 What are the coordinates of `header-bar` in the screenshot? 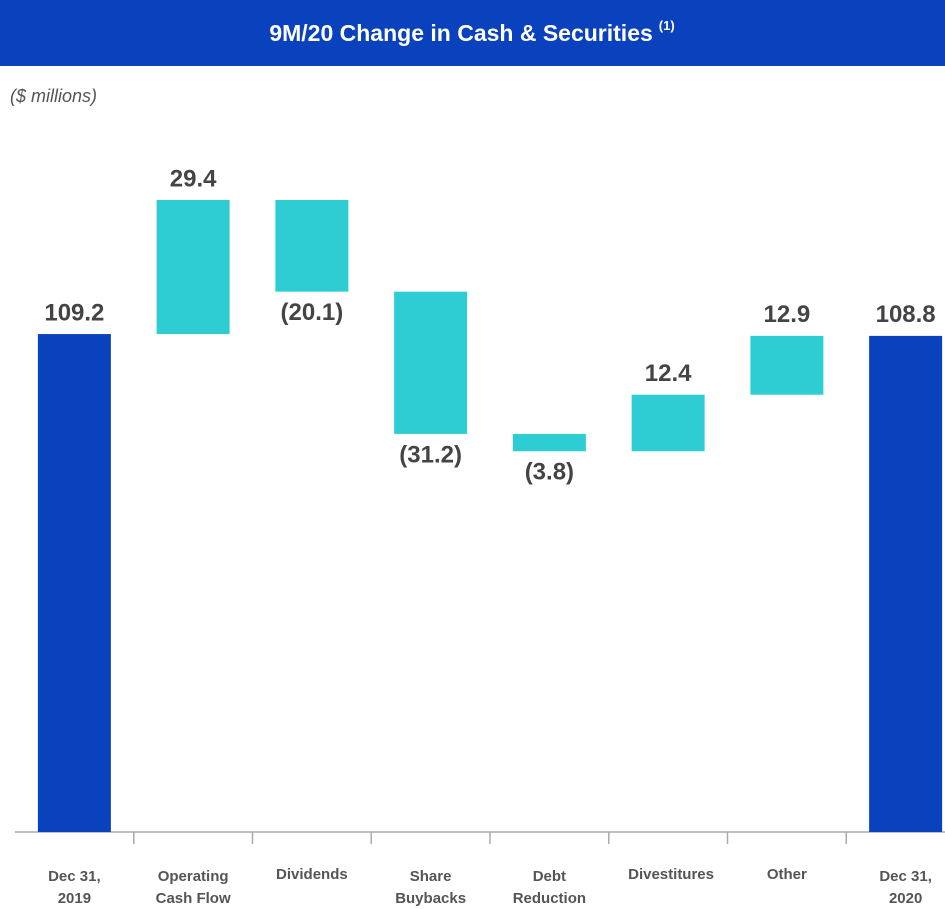 It's located at (472, 33).